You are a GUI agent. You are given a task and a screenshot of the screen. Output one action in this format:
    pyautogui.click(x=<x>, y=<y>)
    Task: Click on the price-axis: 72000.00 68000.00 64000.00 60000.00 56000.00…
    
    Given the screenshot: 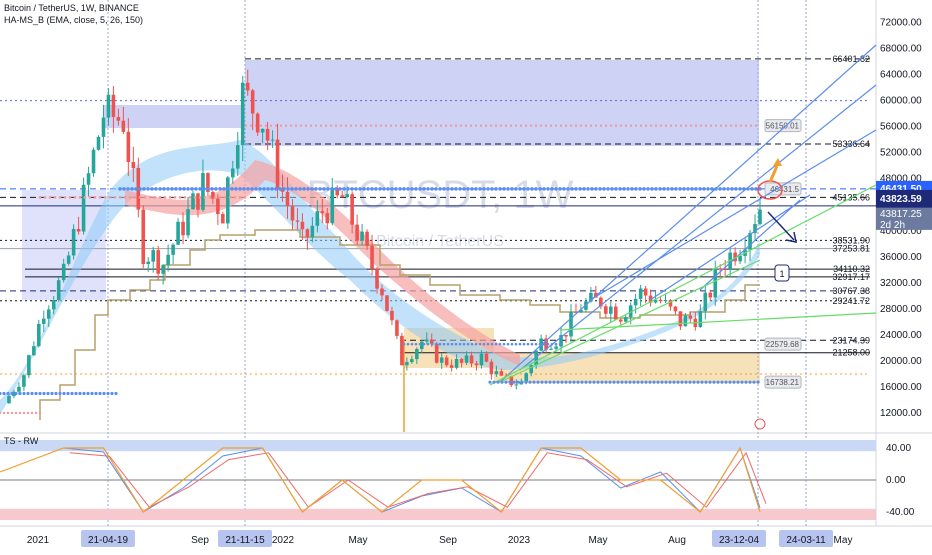 What is the action you would take?
    pyautogui.click(x=904, y=219)
    